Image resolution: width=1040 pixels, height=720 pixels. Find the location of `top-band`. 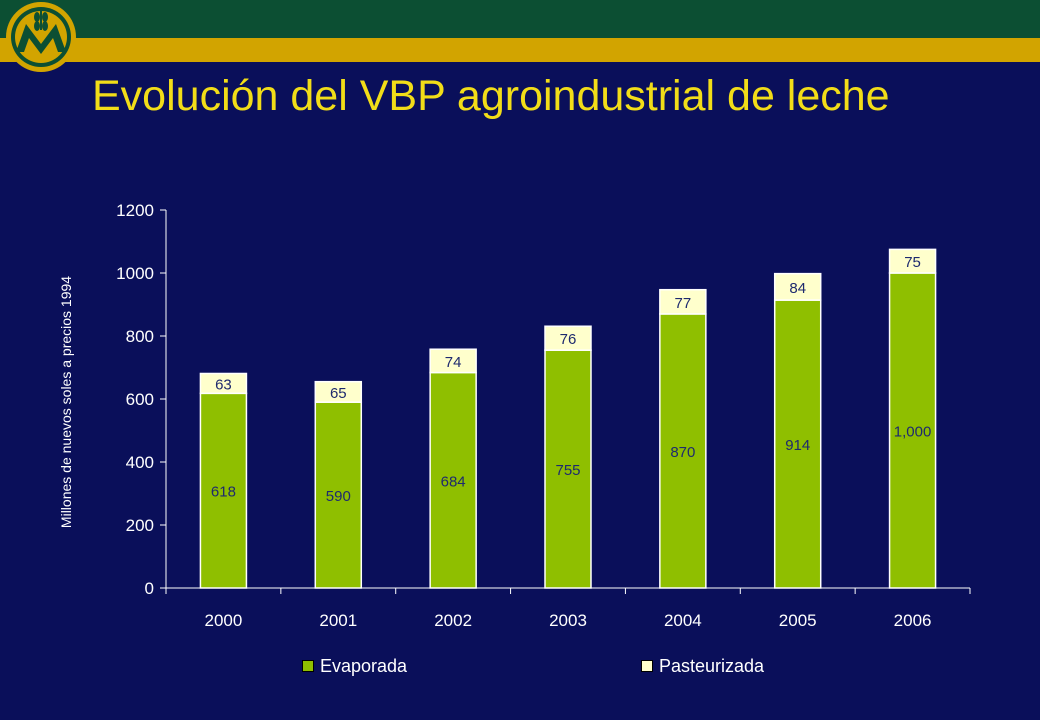

top-band is located at coordinates (520, 19).